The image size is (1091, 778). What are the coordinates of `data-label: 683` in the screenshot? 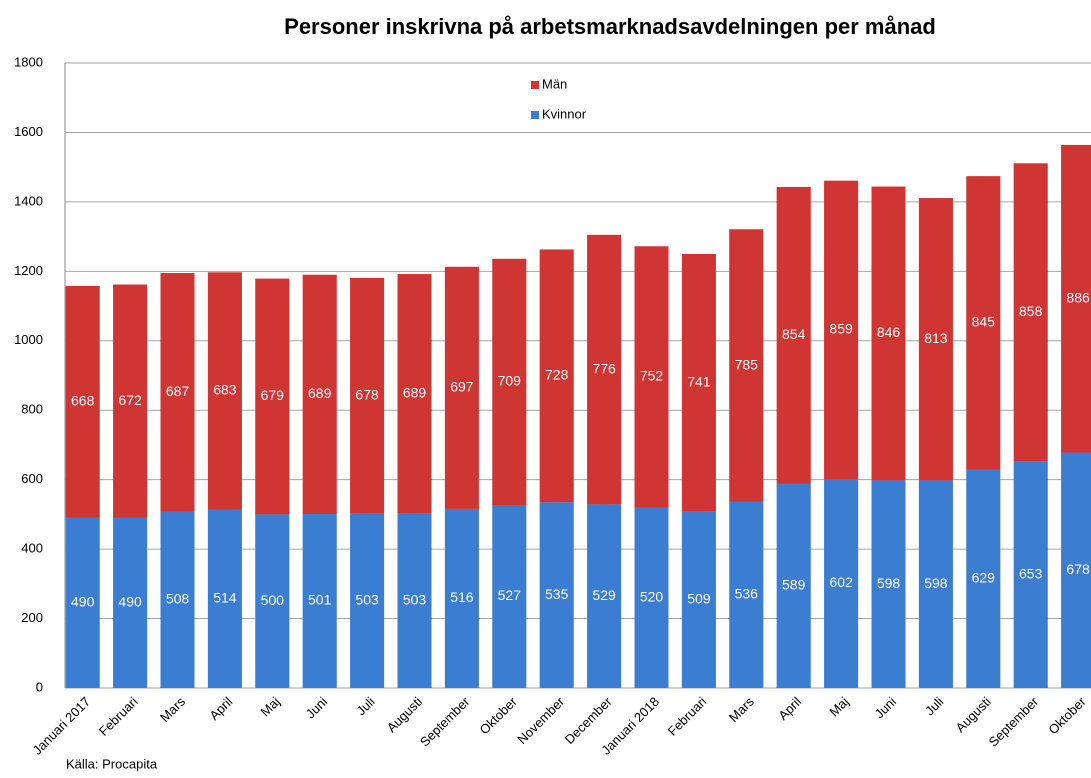 It's located at (225, 390).